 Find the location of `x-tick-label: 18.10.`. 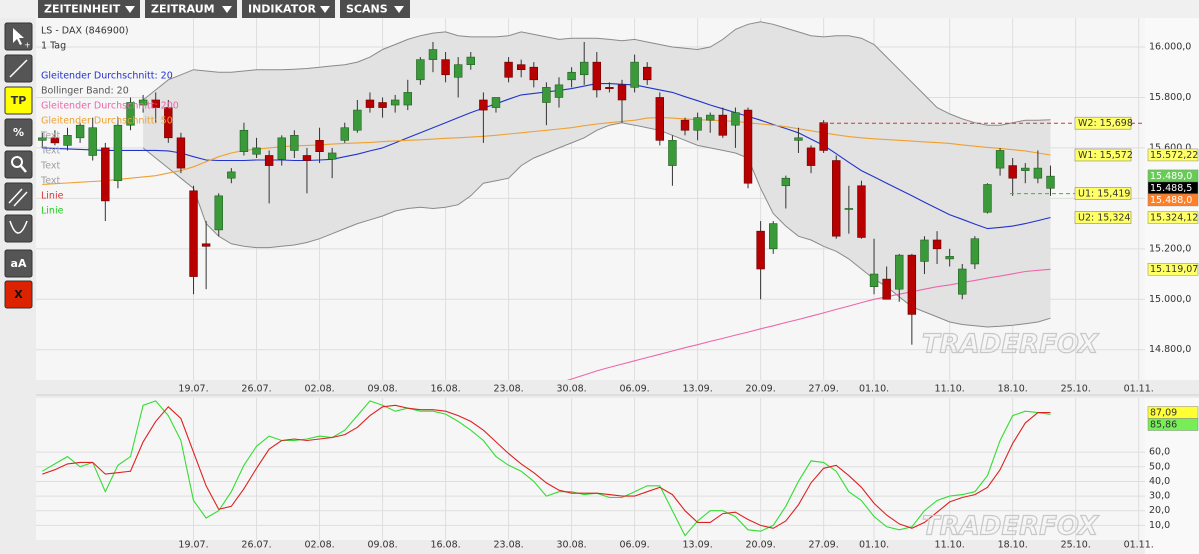

x-tick-label: 18.10. is located at coordinates (1013, 389).